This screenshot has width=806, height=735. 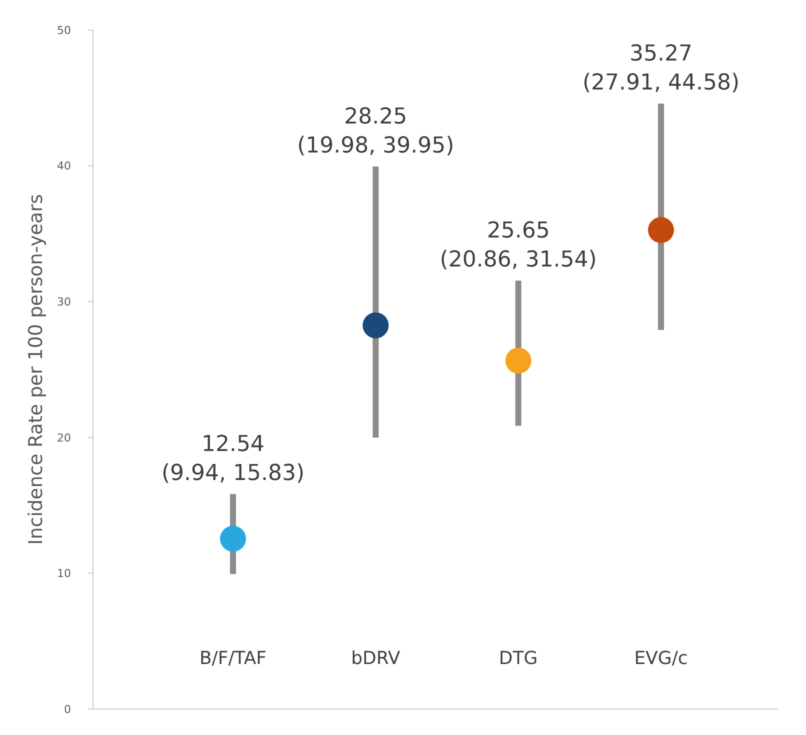 What do you see at coordinates (661, 69) in the screenshot?
I see `annotation: 35.27 (27.91, 44.58)` at bounding box center [661, 69].